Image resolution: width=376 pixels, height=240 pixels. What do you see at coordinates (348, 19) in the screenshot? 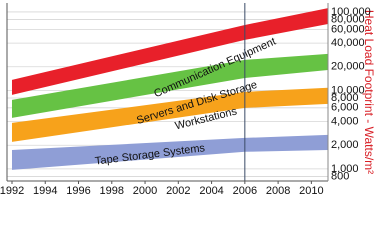
I see `y-tick-label: 80,000` at bounding box center [348, 19].